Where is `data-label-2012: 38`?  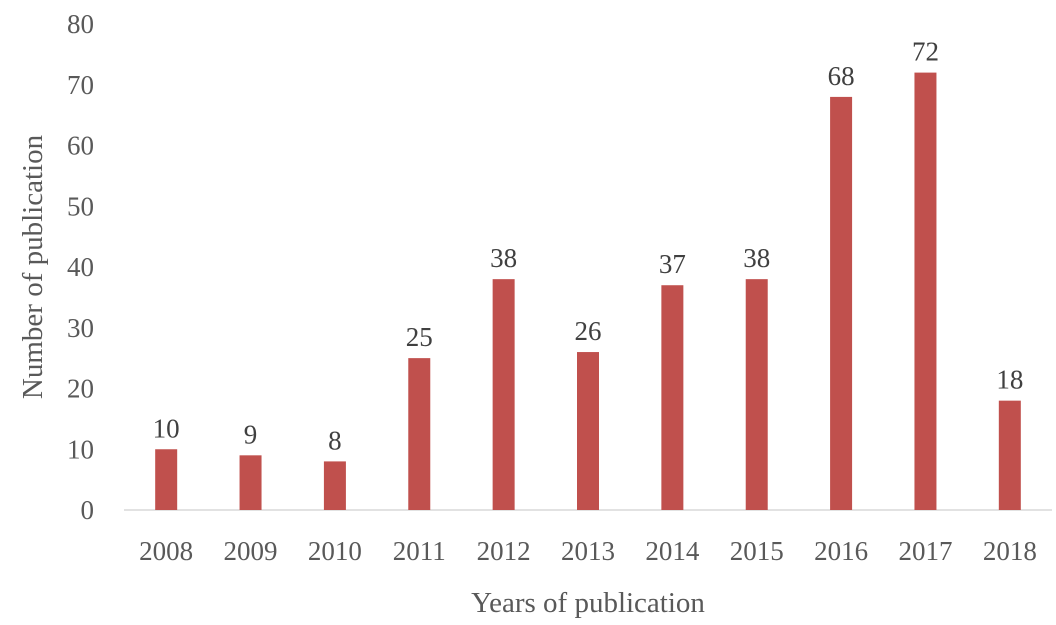 data-label-2012: 38 is located at coordinates (503, 258).